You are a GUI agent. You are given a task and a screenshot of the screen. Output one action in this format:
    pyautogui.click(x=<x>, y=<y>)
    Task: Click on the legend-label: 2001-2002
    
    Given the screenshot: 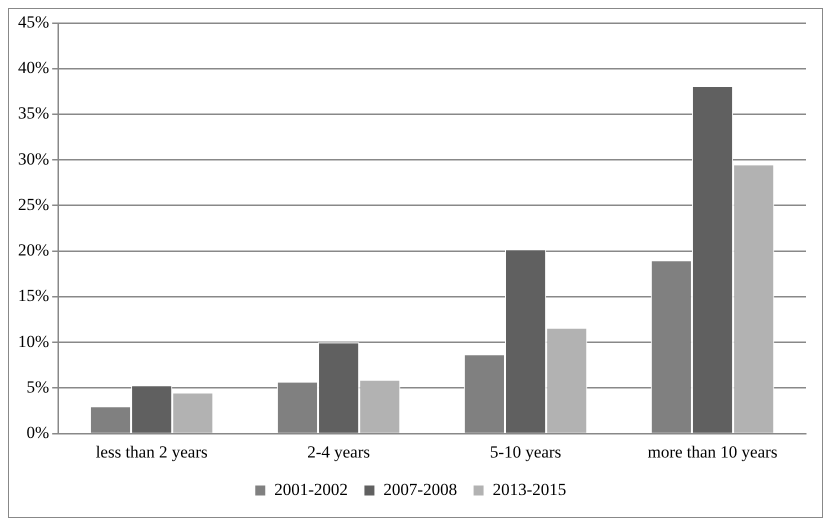 What is the action you would take?
    pyautogui.click(x=311, y=489)
    